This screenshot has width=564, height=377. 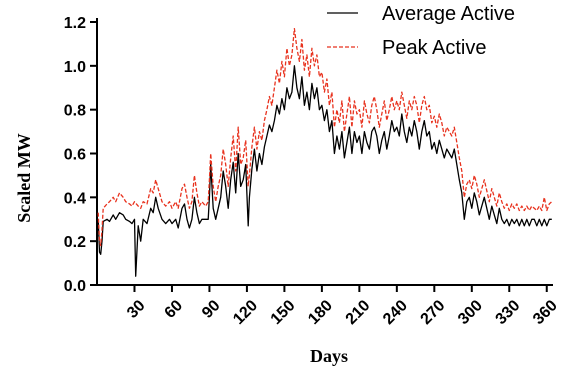 What do you see at coordinates (75, 242) in the screenshot?
I see `y-tick-label: 0.2` at bounding box center [75, 242].